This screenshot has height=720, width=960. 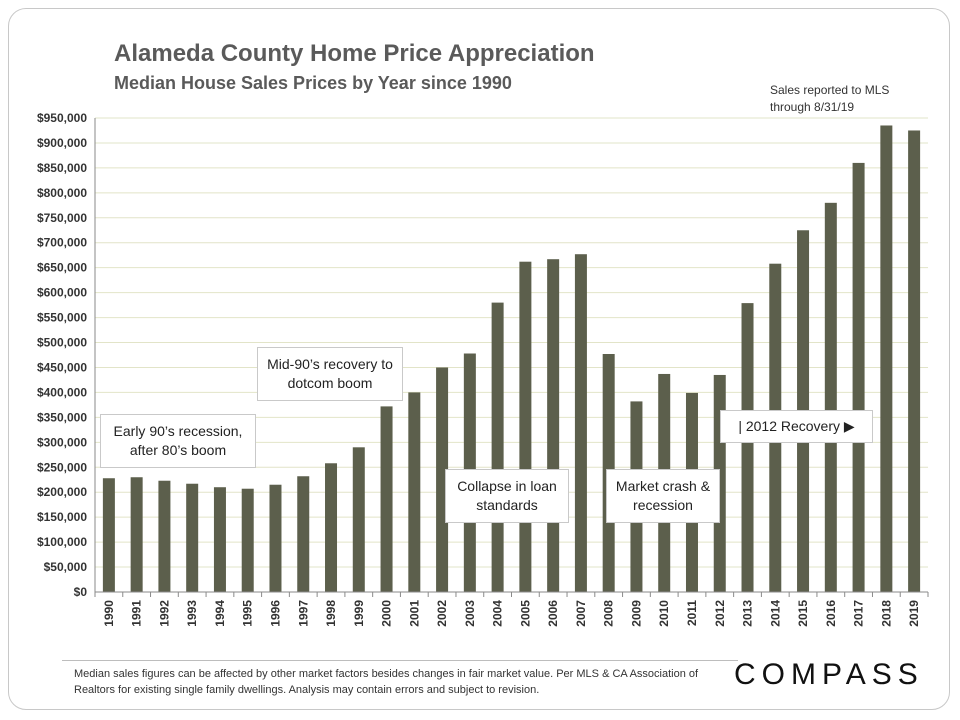 I want to click on x-tick-label: 2003, so click(x=470, y=613).